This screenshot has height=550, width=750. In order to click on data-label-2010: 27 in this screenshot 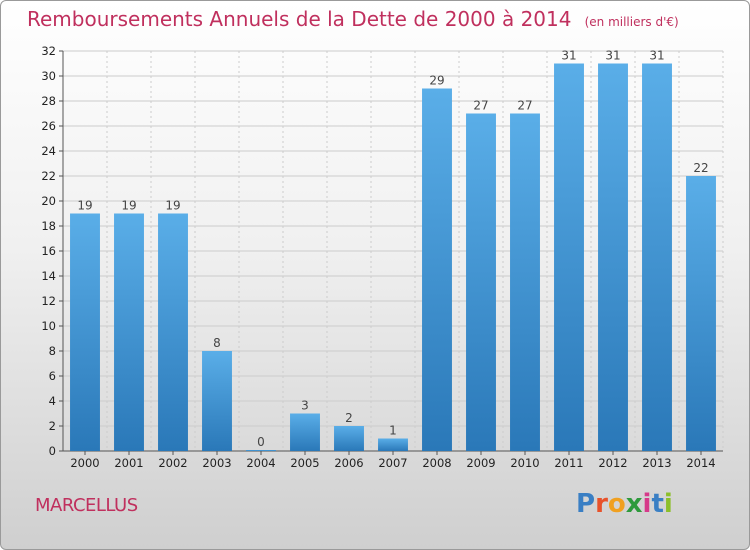, I will do `click(524, 106)`.